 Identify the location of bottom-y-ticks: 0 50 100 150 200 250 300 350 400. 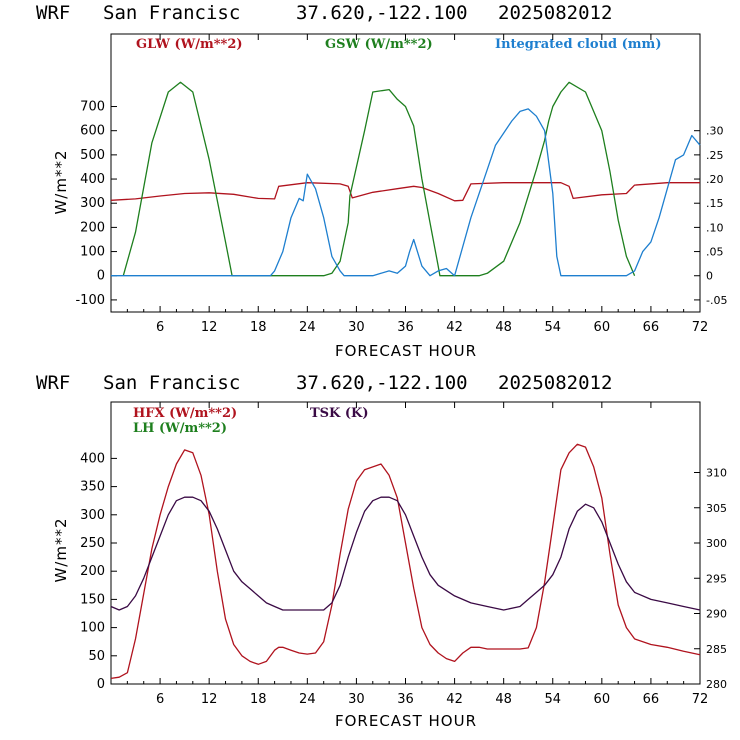
(98, 571).